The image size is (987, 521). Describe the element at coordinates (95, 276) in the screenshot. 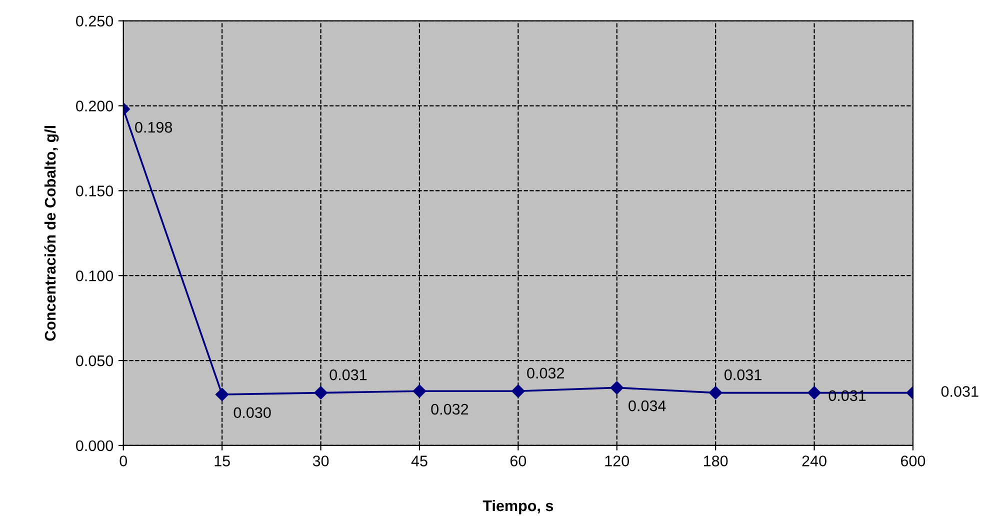

I see `y-tick-label: 0.100` at that location.